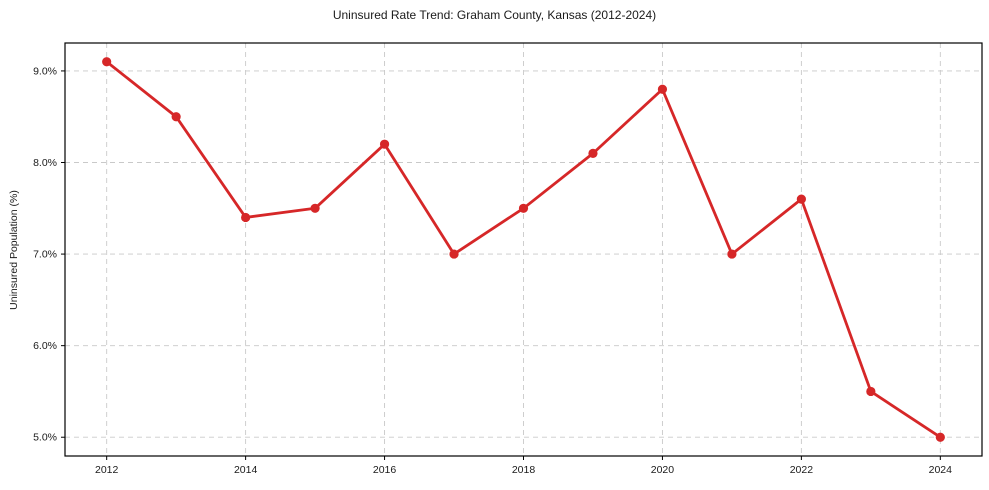 This screenshot has height=490, width=989. I want to click on y-tick-label: 7.0%, so click(45, 255).